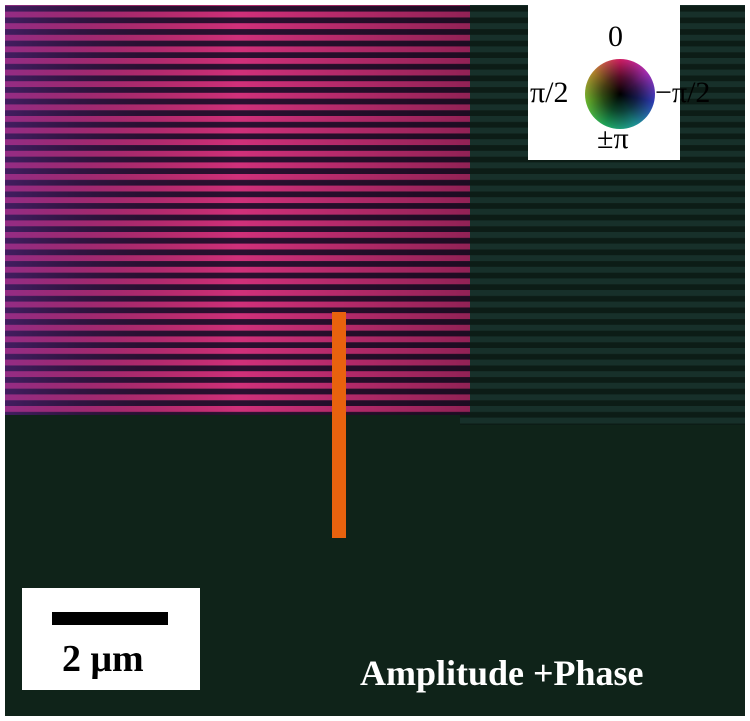 The height and width of the screenshot is (721, 750). I want to click on scale-bar, so click(110, 618).